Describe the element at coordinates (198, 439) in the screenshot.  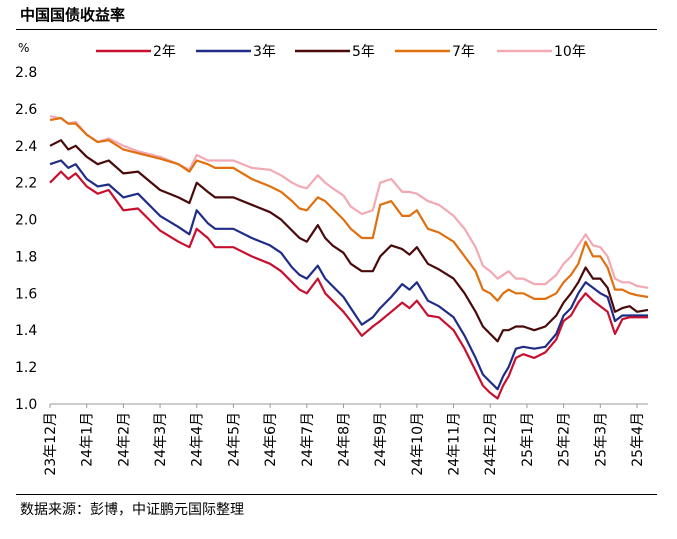
I see `x-tick-label: 24年4月` at that location.